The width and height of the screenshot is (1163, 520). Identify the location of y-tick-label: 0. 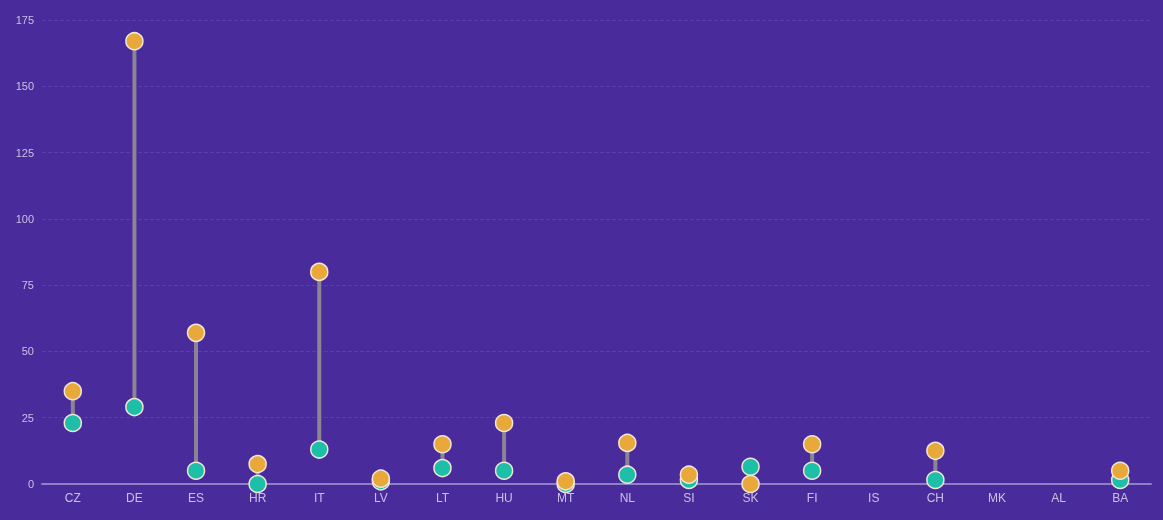
(30, 484).